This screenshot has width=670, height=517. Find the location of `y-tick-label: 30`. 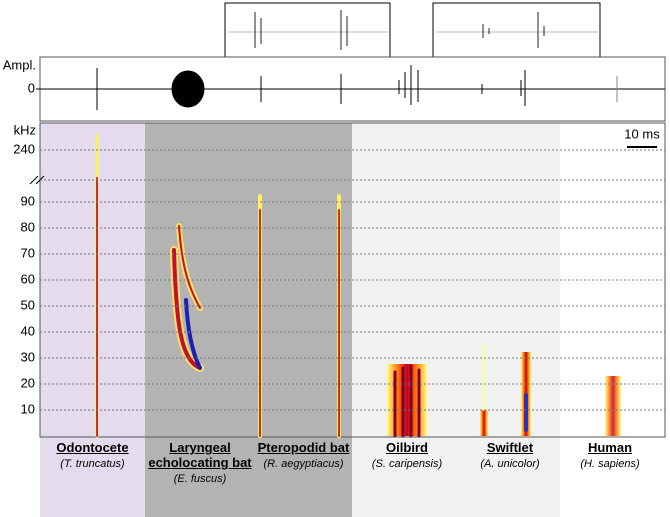

y-tick-label: 30 is located at coordinates (28, 356).